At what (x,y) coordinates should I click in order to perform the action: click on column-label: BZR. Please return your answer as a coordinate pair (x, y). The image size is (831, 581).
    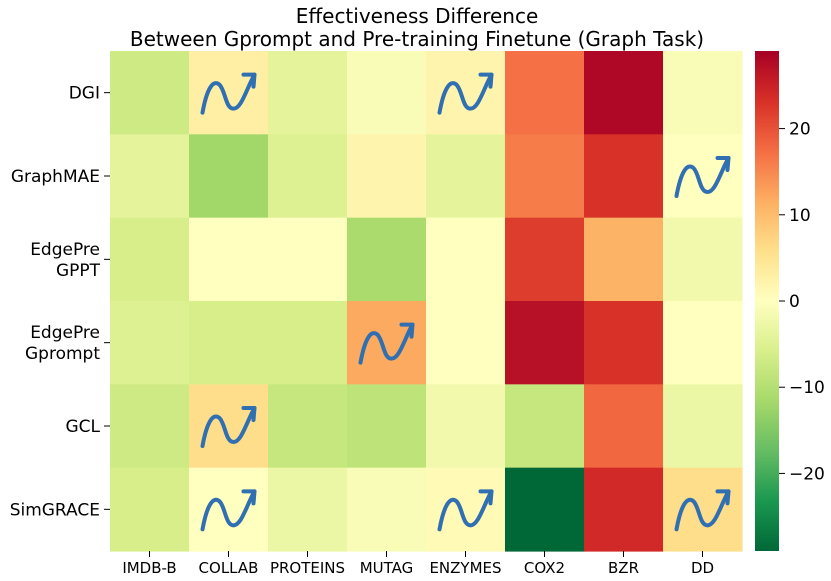
    Looking at the image, I should click on (623, 568).